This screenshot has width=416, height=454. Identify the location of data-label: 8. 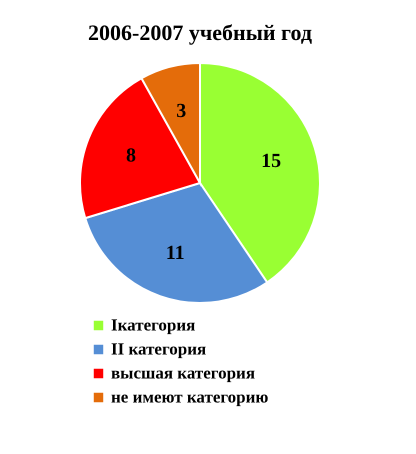
(131, 155).